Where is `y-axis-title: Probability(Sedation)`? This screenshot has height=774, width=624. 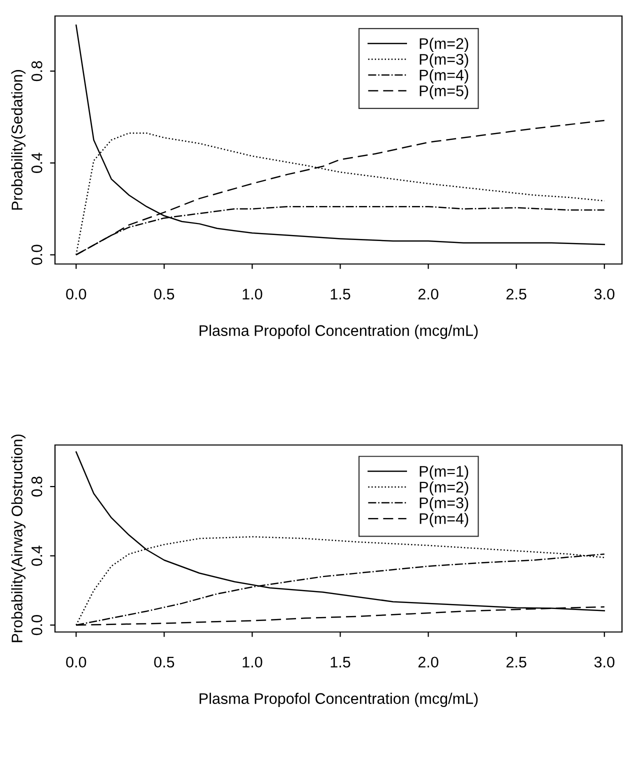 y-axis-title: Probability(Sedation) is located at coordinates (18, 140).